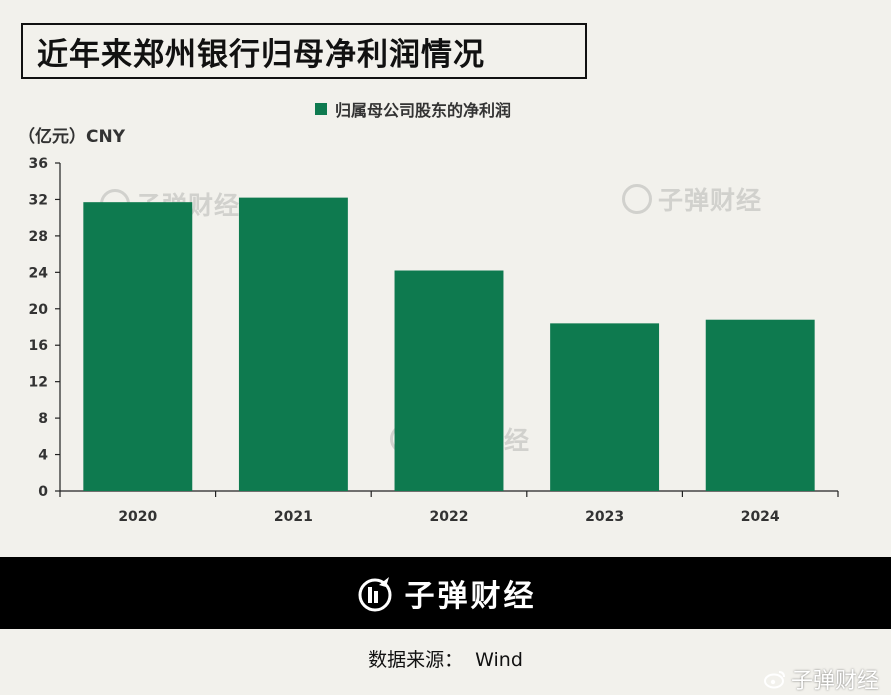 This screenshot has width=891, height=695. Describe the element at coordinates (261, 54) in the screenshot. I see `chart-title: 近年来郑州银行归母净利润情况` at that location.